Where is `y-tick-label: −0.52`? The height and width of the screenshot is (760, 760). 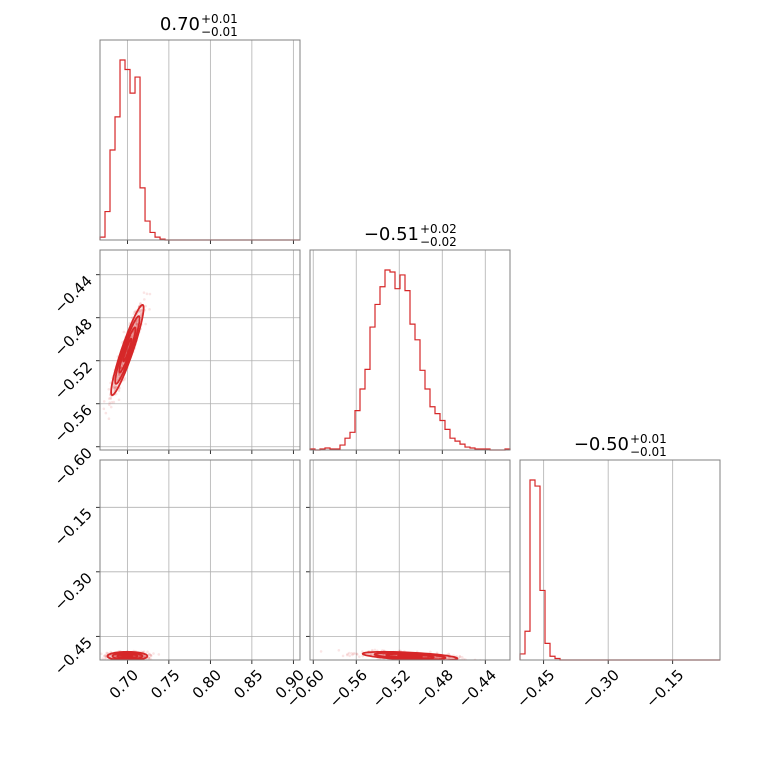
y-tick-label: −0.52 is located at coordinates (73, 380).